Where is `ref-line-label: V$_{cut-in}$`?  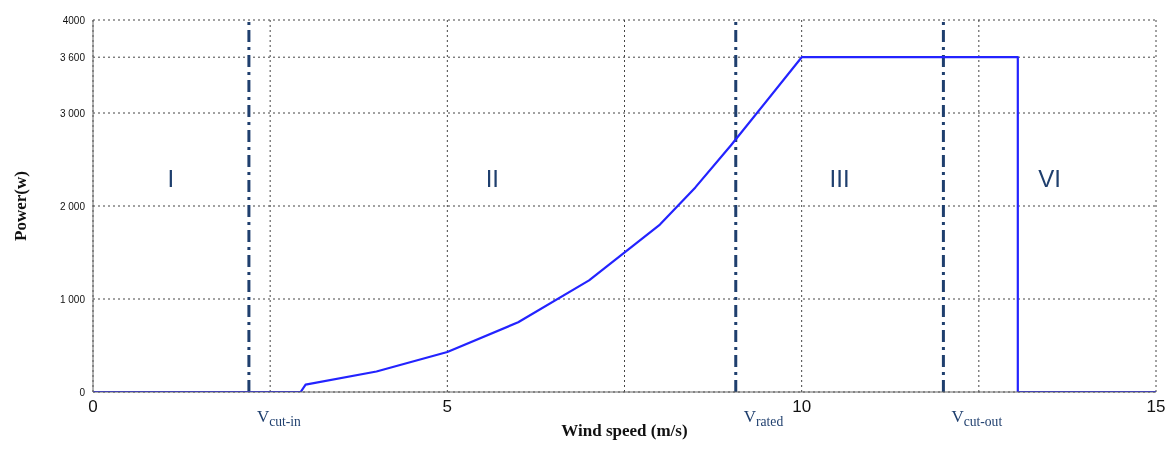
ref-line-label: V$_{cut-in}$ is located at coordinates (279, 418).